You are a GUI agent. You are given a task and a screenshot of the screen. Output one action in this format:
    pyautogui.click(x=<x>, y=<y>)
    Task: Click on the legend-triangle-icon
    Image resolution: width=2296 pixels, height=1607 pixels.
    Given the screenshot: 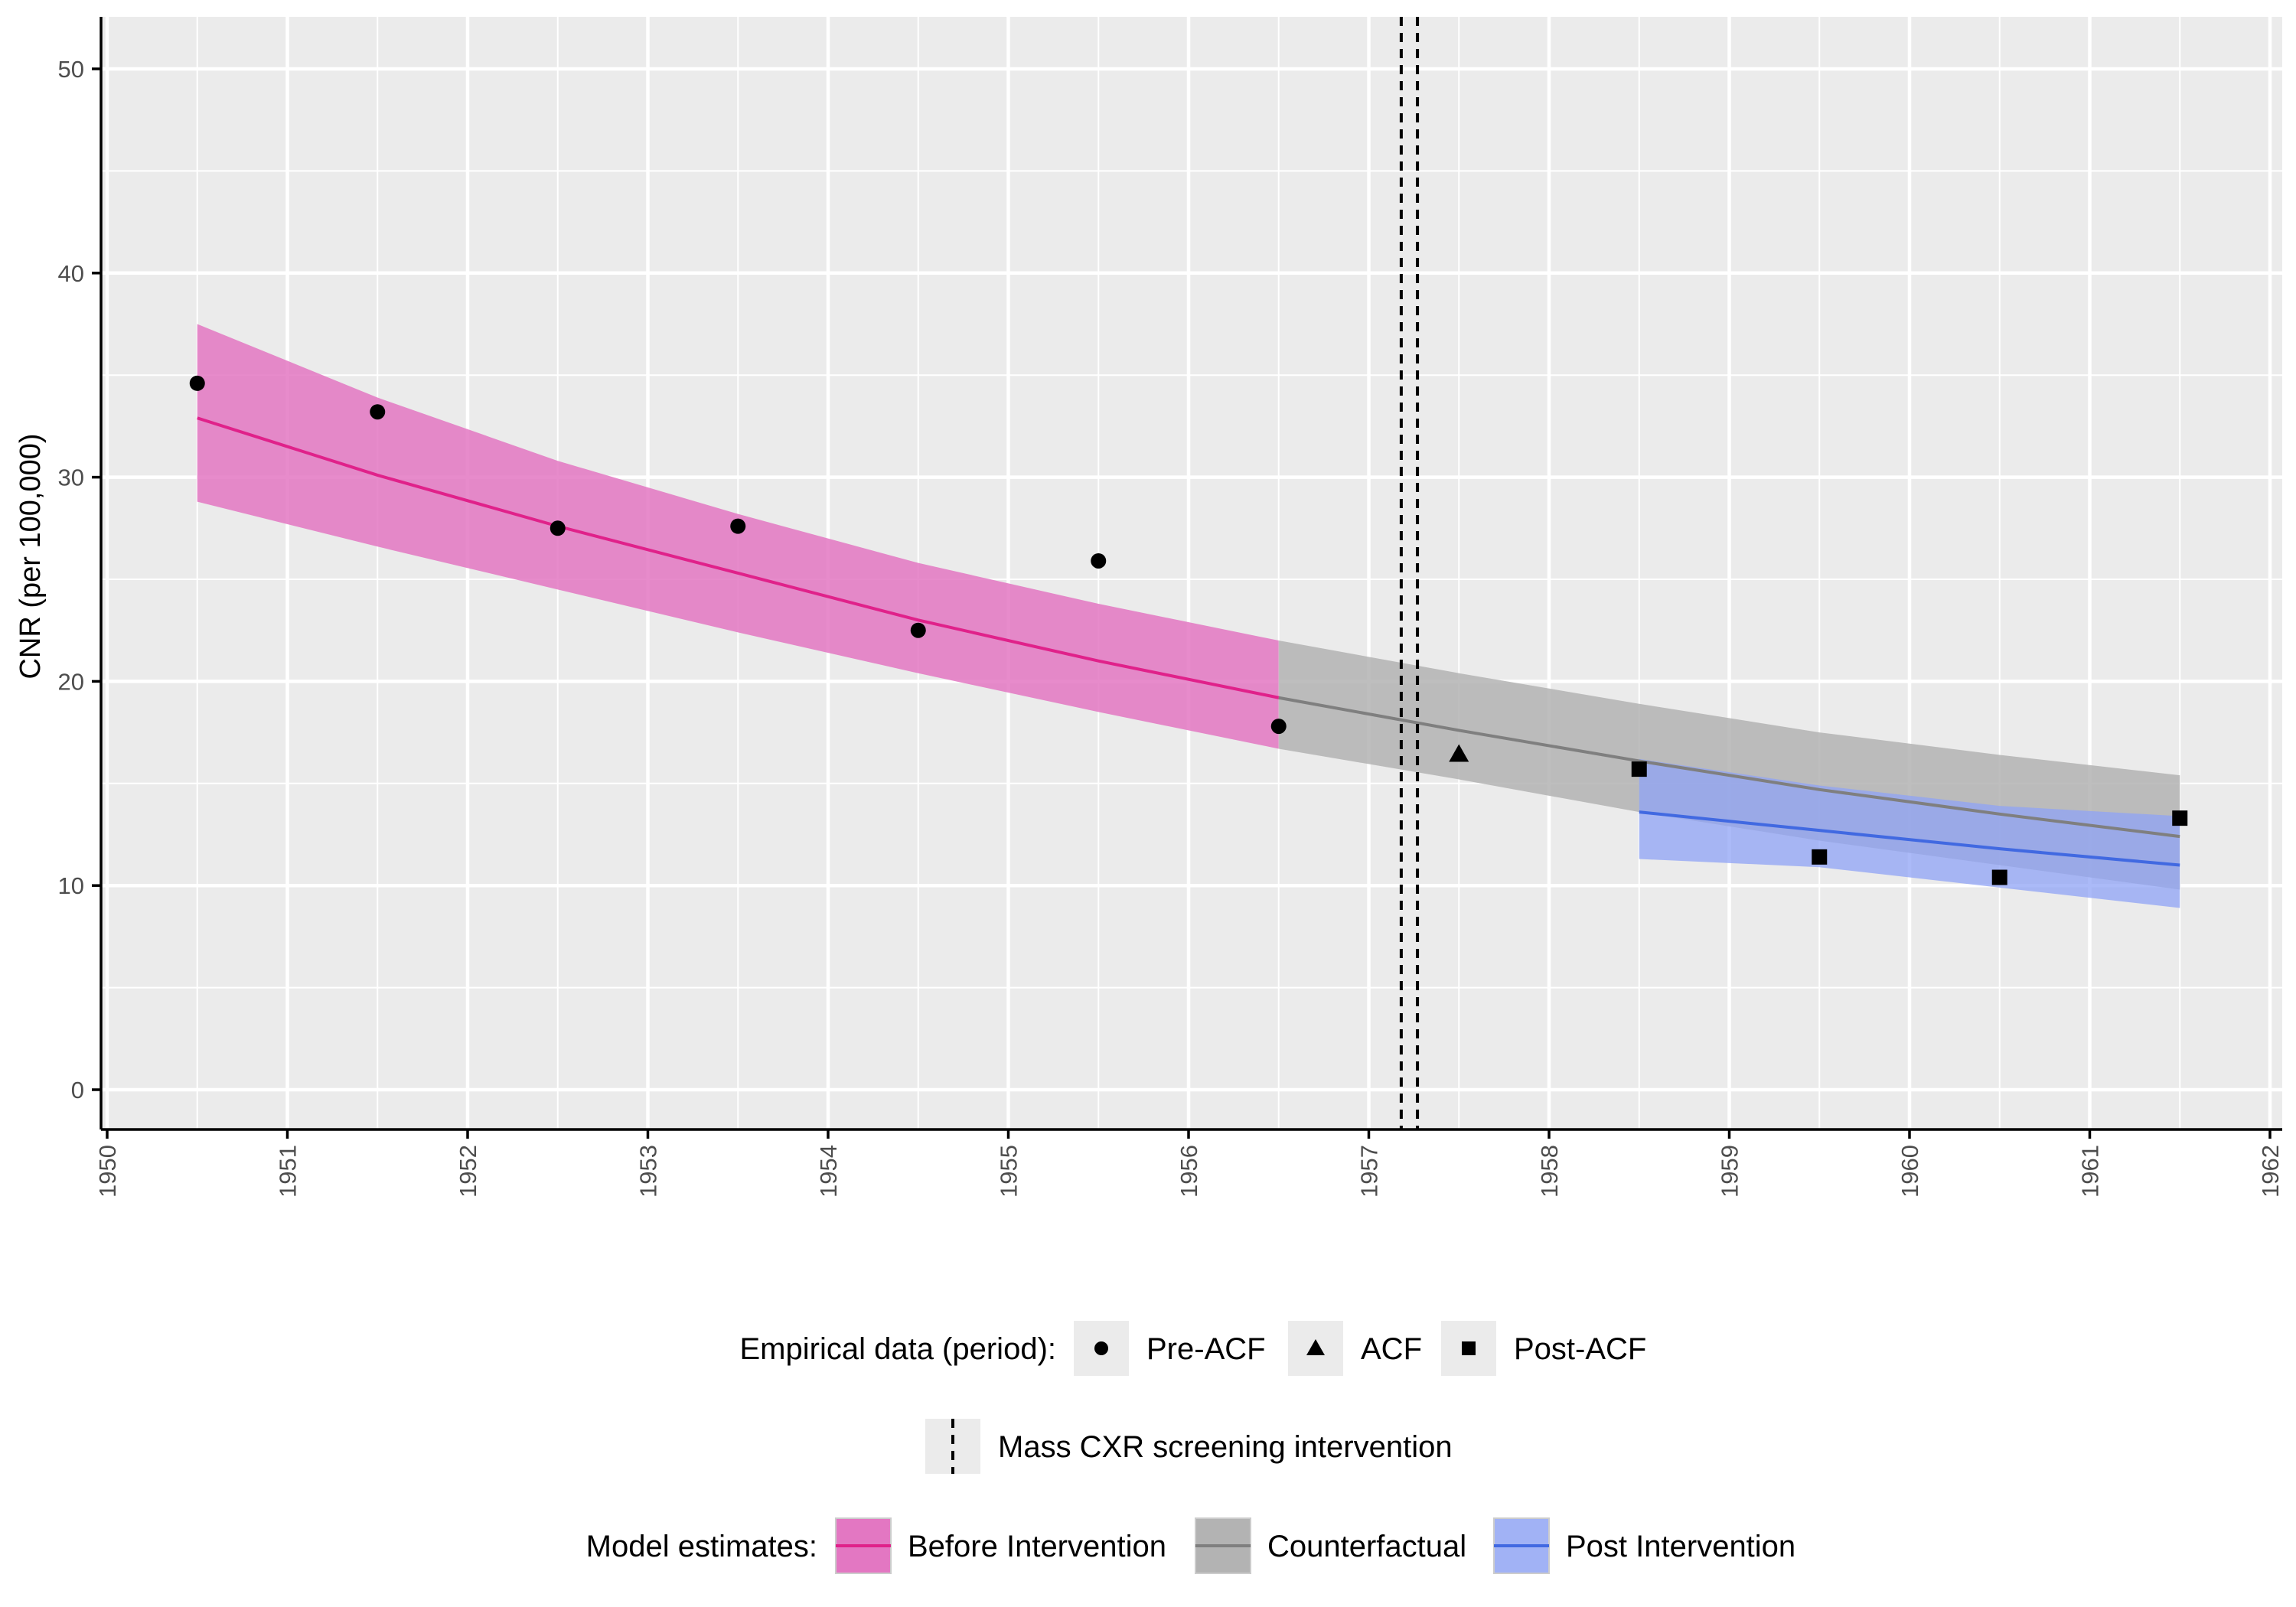 What is the action you would take?
    pyautogui.click(x=1315, y=1347)
    